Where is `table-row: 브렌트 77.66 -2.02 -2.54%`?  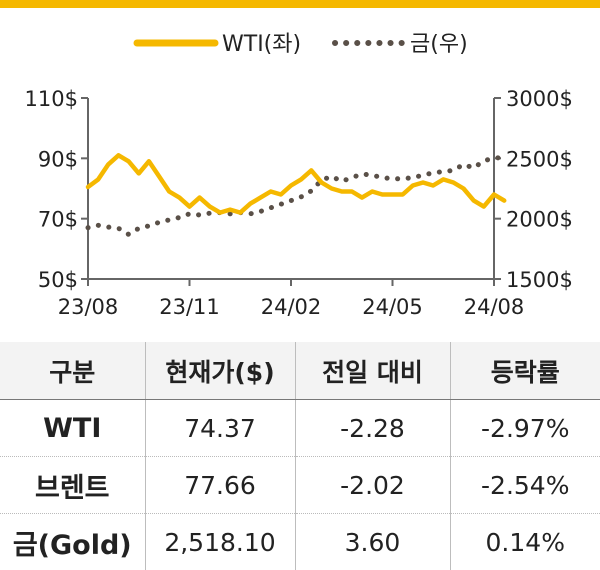 table-row: 브렌트 77.66 -2.02 -2.54% is located at coordinates (300, 485).